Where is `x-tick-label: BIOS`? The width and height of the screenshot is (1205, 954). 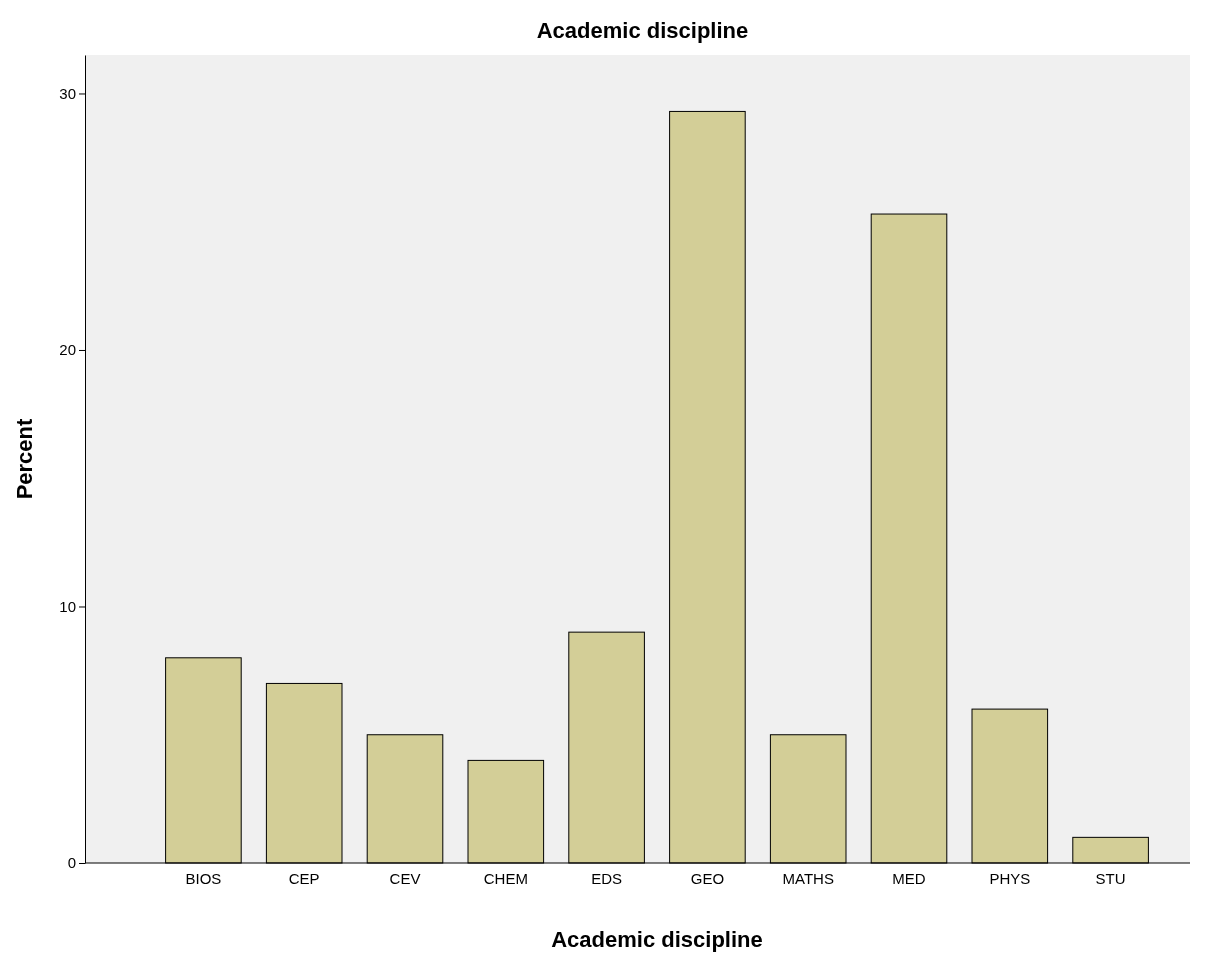 x-tick-label: BIOS is located at coordinates (203, 878).